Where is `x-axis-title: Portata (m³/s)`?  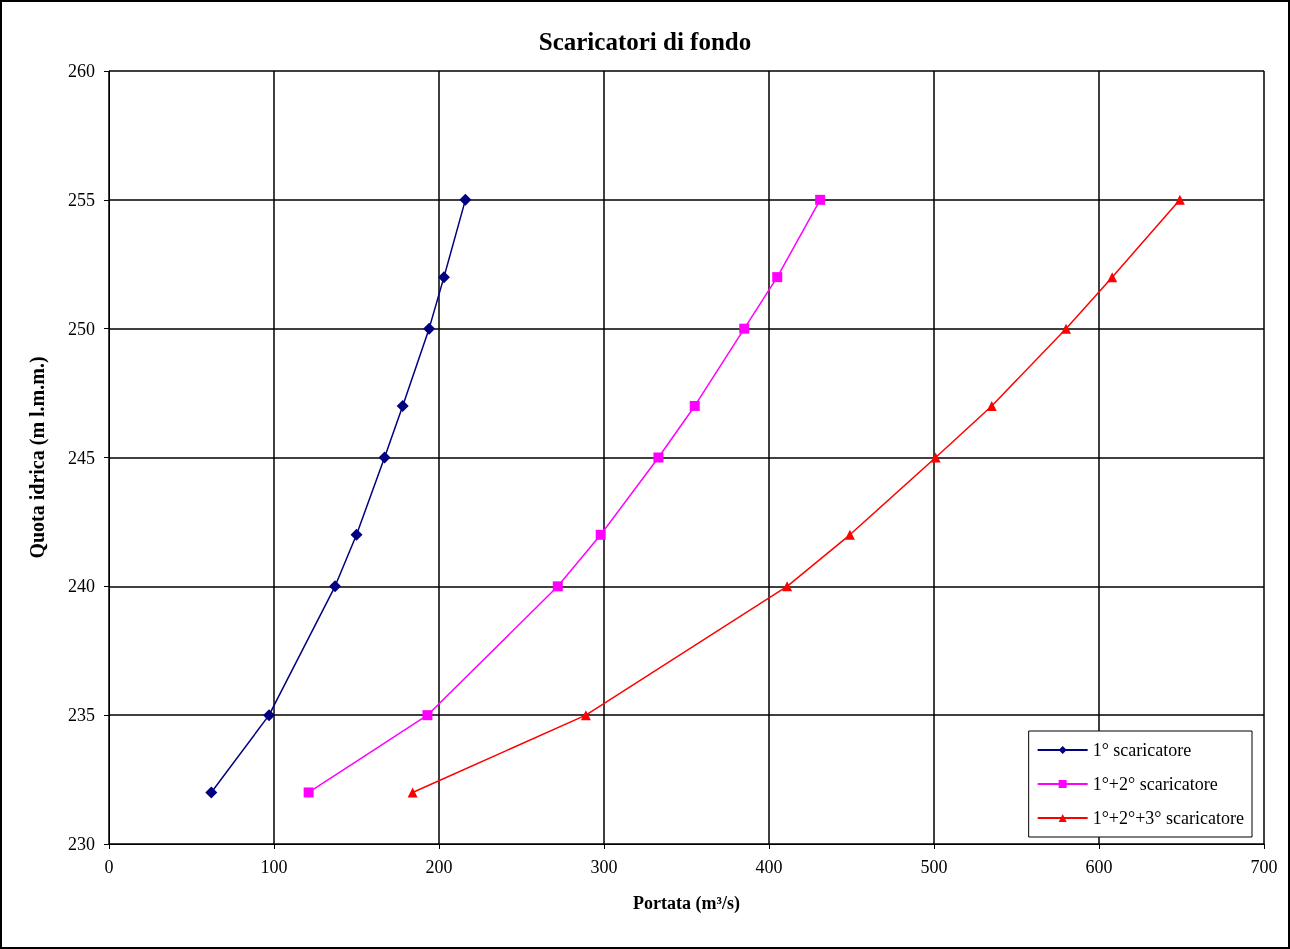
x-axis-title: Portata (m³/s) is located at coordinates (686, 903).